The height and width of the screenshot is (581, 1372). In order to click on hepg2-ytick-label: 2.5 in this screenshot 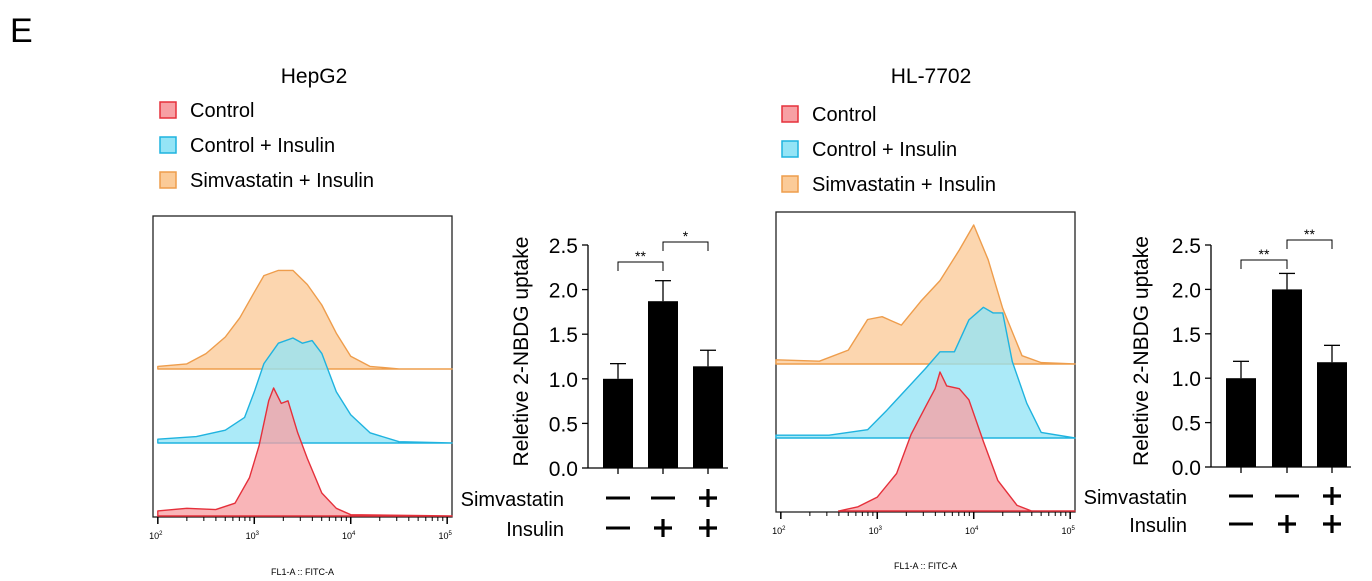, I will do `click(563, 246)`.